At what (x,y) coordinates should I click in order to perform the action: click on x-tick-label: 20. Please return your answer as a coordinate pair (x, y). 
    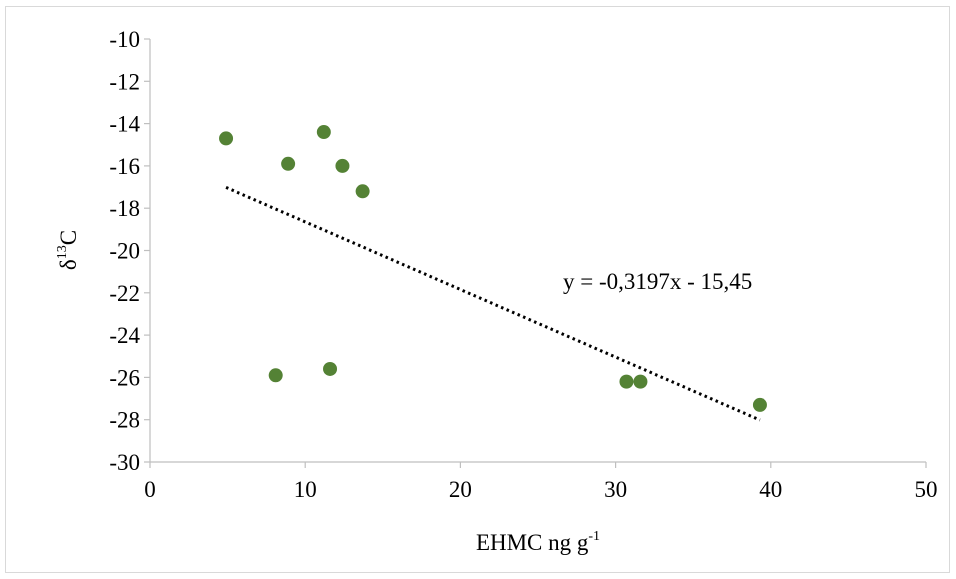
    Looking at the image, I should click on (460, 489).